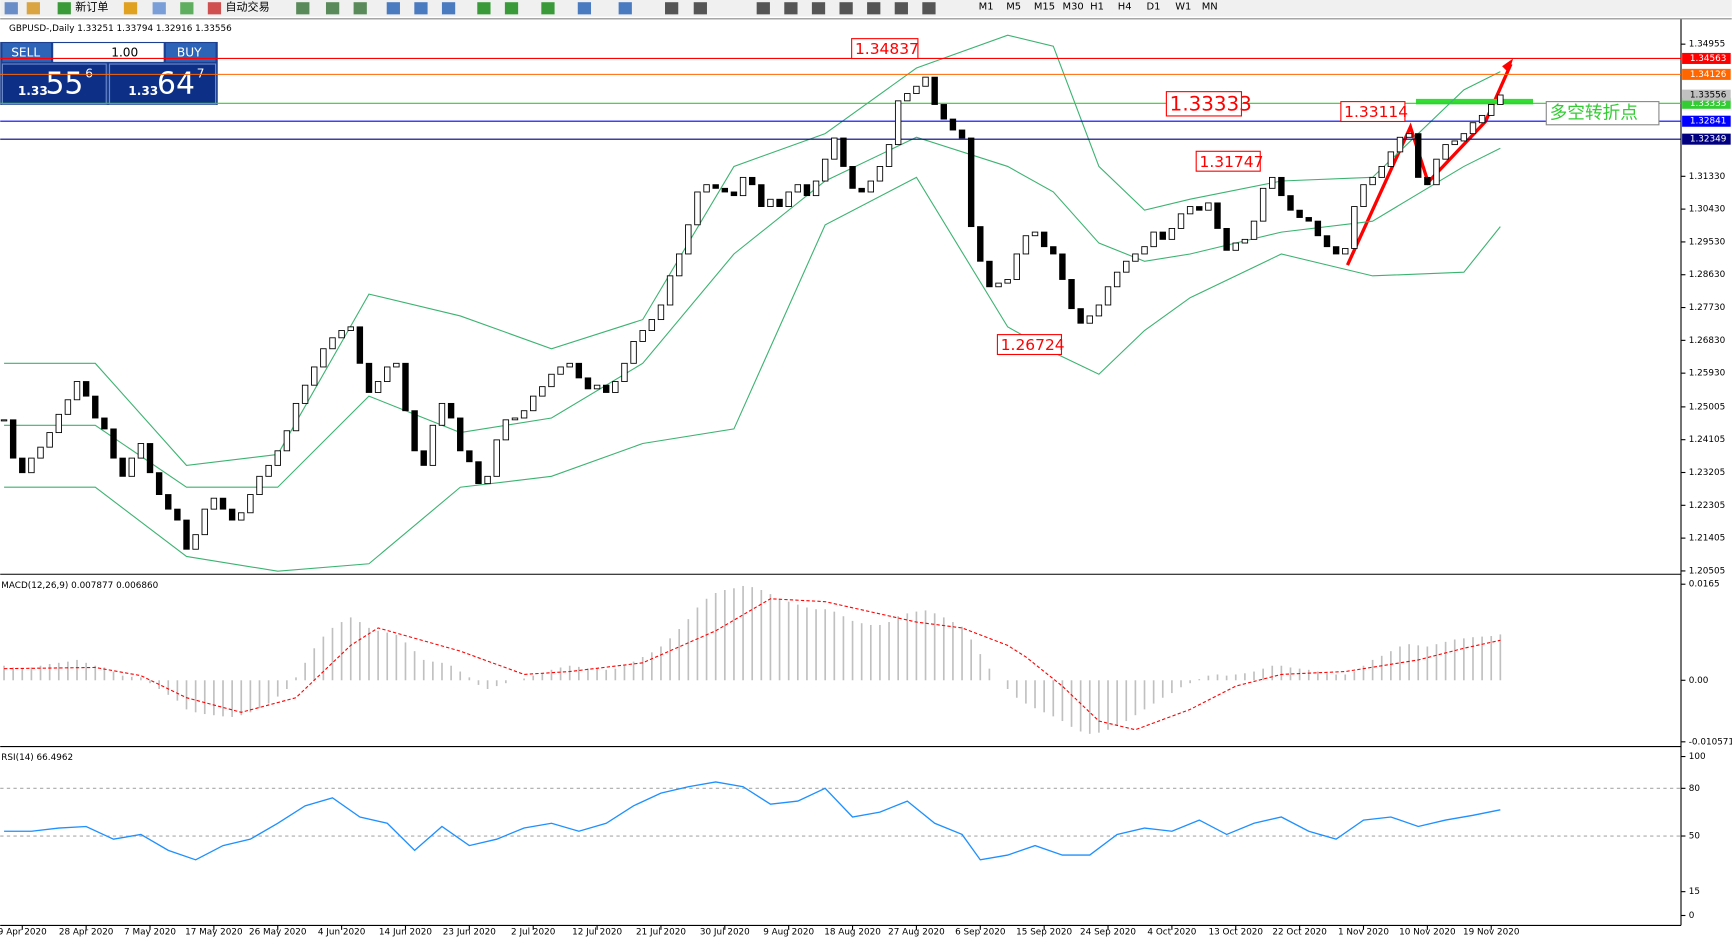 The height and width of the screenshot is (946, 1732). What do you see at coordinates (79, 586) in the screenshot?
I see `chart-title: MACD(12,26,9) 0.007877 0.006860` at bounding box center [79, 586].